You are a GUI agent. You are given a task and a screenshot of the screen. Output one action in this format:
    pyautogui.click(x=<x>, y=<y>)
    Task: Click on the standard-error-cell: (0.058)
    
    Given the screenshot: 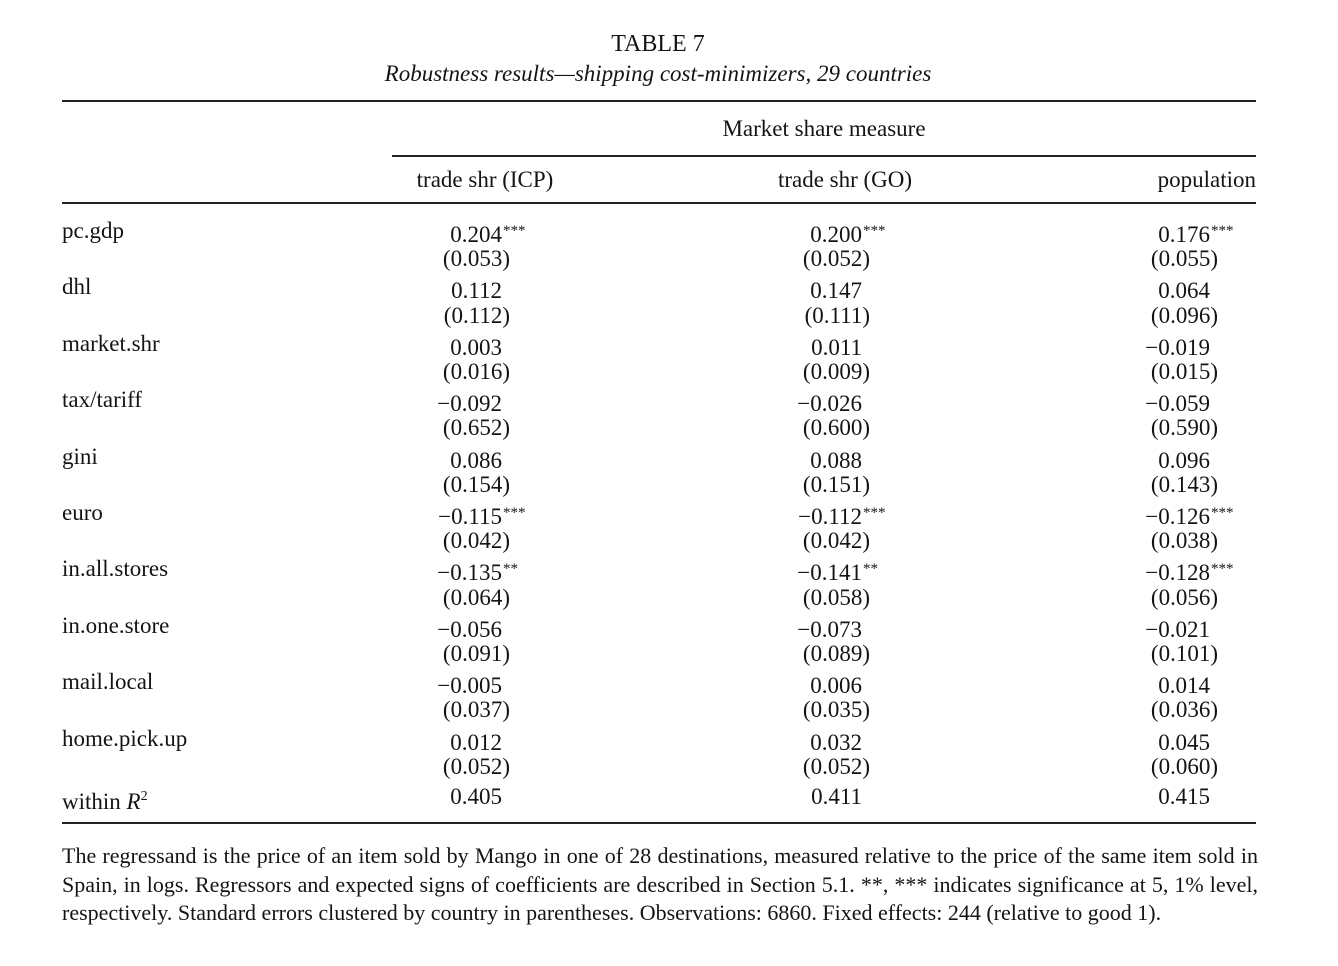 What is the action you would take?
    pyautogui.click(x=828, y=598)
    